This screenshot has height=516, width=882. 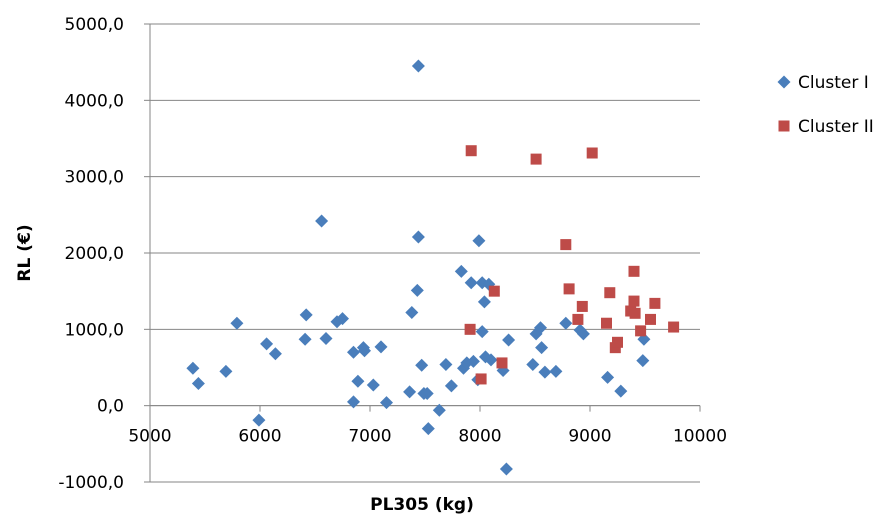 What do you see at coordinates (784, 126) in the screenshot?
I see `legend-marker-cluster-ii` at bounding box center [784, 126].